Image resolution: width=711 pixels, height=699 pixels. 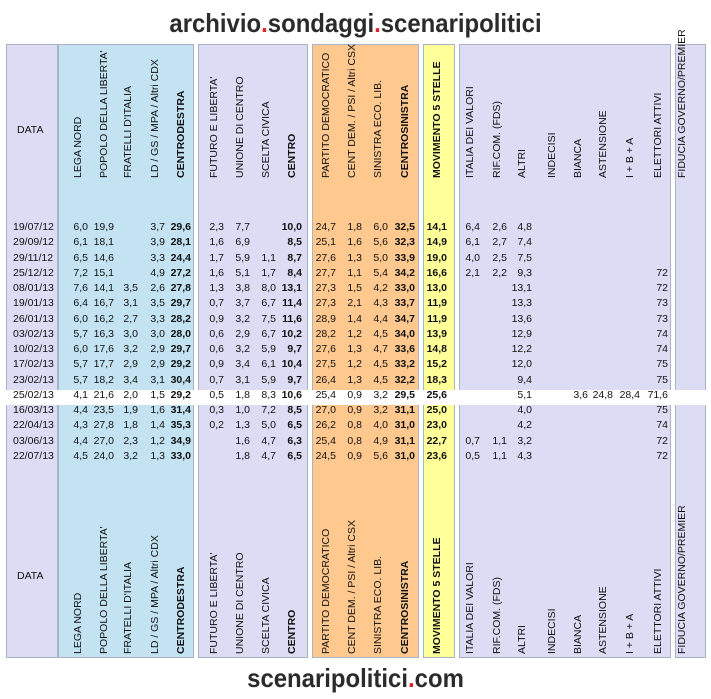 What do you see at coordinates (242, 257) in the screenshot?
I see `cell-udc: 5,9` at bounding box center [242, 257].